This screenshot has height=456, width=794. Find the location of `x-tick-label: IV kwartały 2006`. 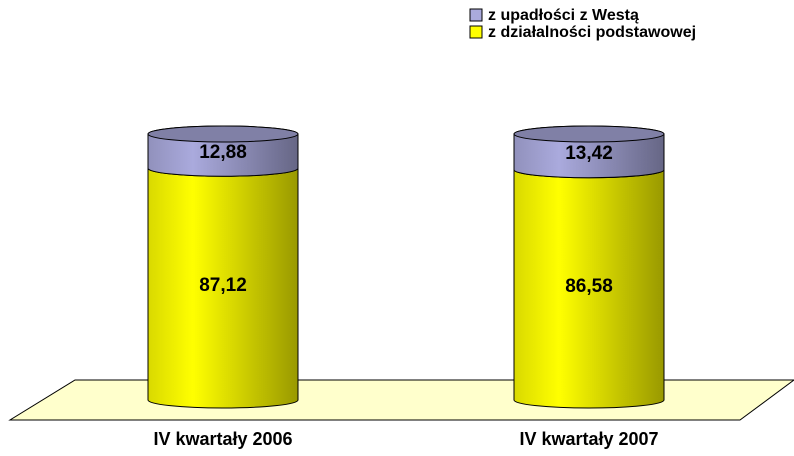

x-tick-label: IV kwartały 2006 is located at coordinates (222, 439).